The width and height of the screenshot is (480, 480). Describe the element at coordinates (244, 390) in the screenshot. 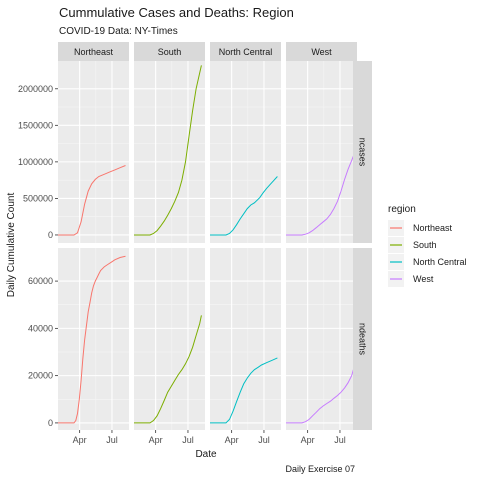

I see `series-line-north-central-ndeaths` at that location.